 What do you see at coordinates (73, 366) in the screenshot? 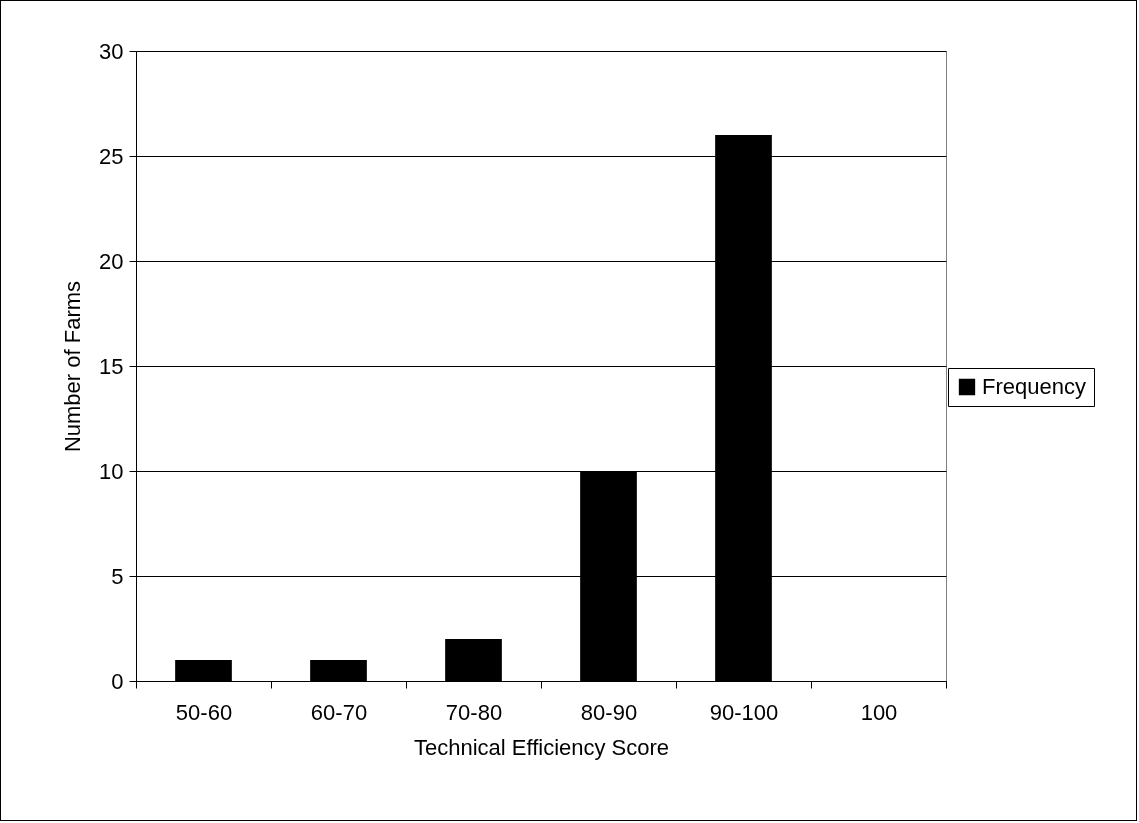
I see `y-axis-title: Number of Farms` at bounding box center [73, 366].